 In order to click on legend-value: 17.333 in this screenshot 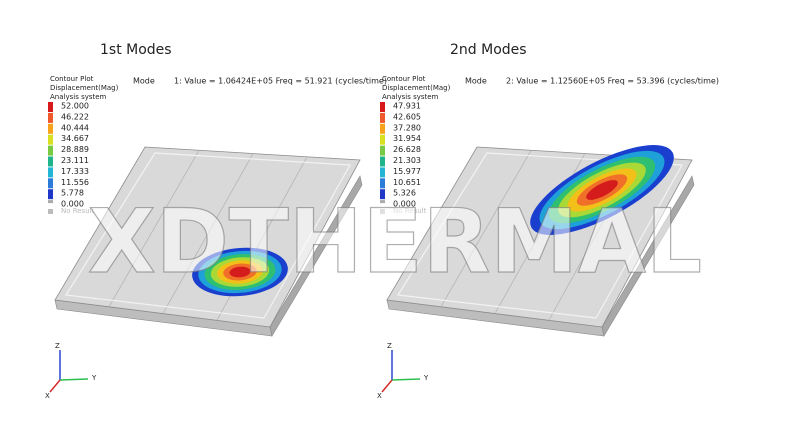, I will do `click(75, 171)`.